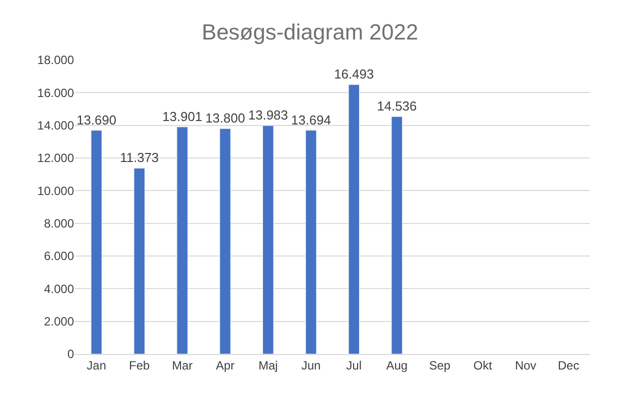 This screenshot has width=620, height=399. What do you see at coordinates (311, 365) in the screenshot?
I see `x-tick-label: Jun` at bounding box center [311, 365].